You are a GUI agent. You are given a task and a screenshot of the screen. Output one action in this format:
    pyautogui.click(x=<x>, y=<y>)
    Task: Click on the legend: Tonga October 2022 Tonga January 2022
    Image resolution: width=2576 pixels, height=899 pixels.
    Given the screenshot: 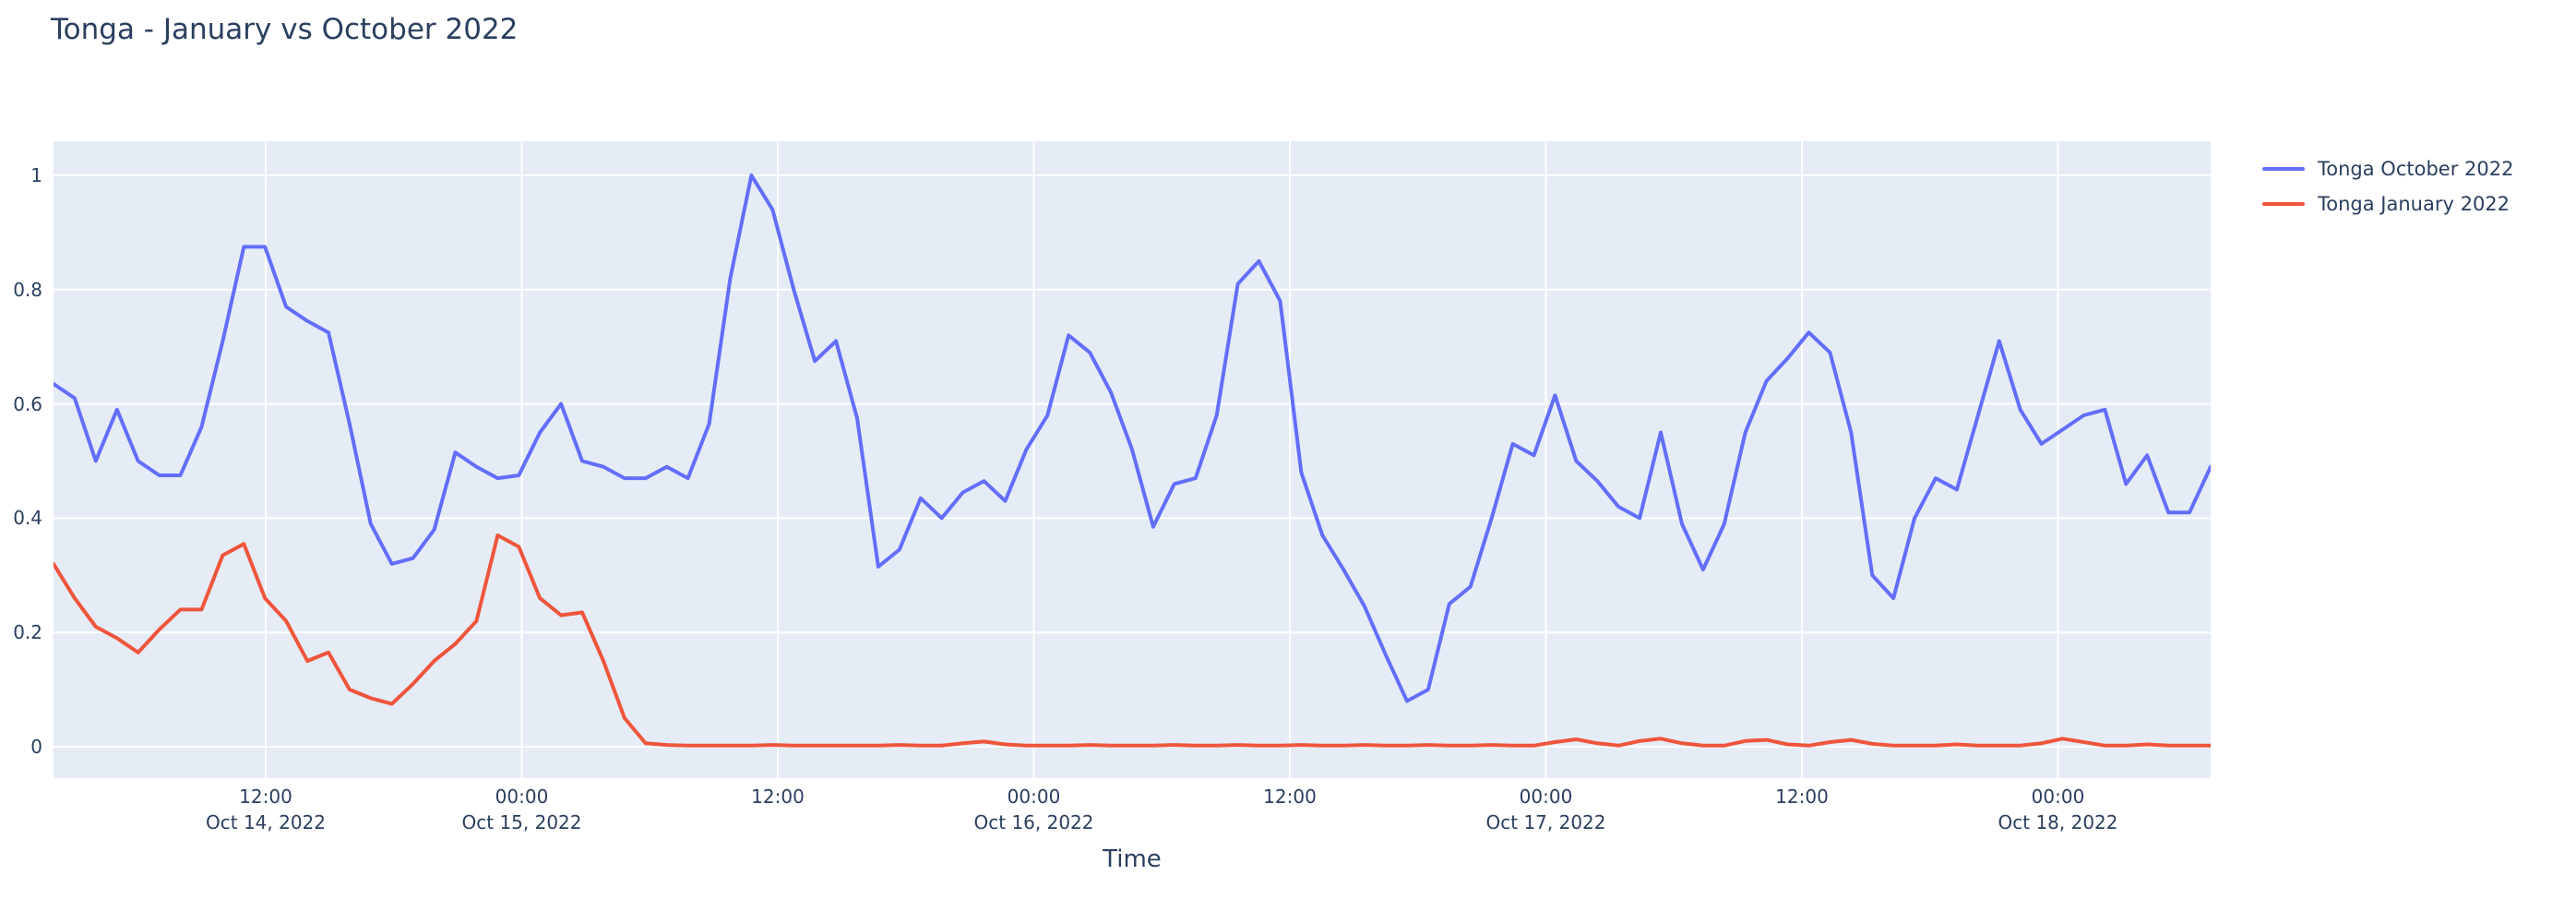 What is the action you would take?
    pyautogui.click(x=2388, y=186)
    